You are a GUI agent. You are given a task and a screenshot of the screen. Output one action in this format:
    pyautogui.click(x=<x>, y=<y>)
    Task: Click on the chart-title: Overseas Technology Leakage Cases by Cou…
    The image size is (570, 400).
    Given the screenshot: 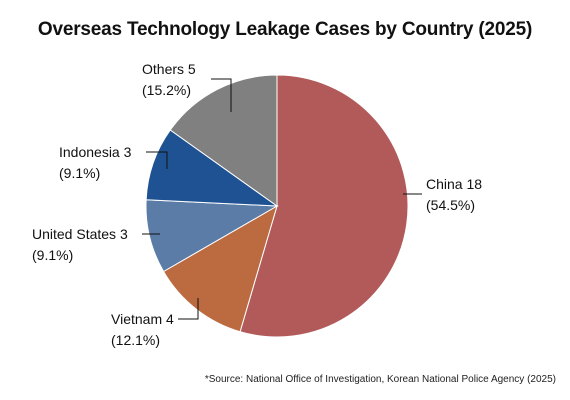 What is the action you would take?
    pyautogui.click(x=285, y=29)
    